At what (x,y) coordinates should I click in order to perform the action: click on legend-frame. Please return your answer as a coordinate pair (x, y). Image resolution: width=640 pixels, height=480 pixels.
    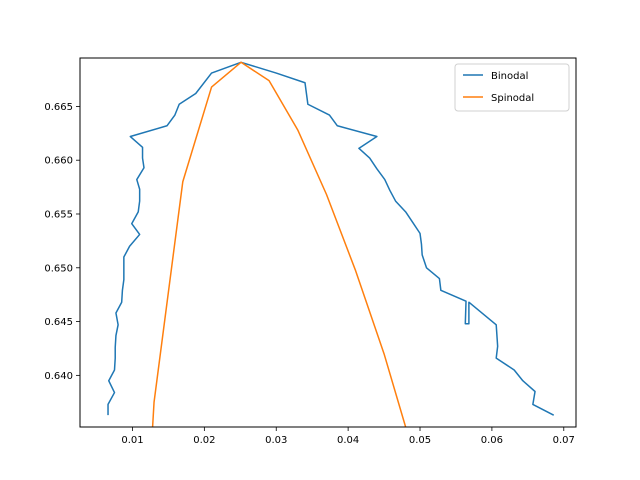
    Looking at the image, I should click on (512, 87).